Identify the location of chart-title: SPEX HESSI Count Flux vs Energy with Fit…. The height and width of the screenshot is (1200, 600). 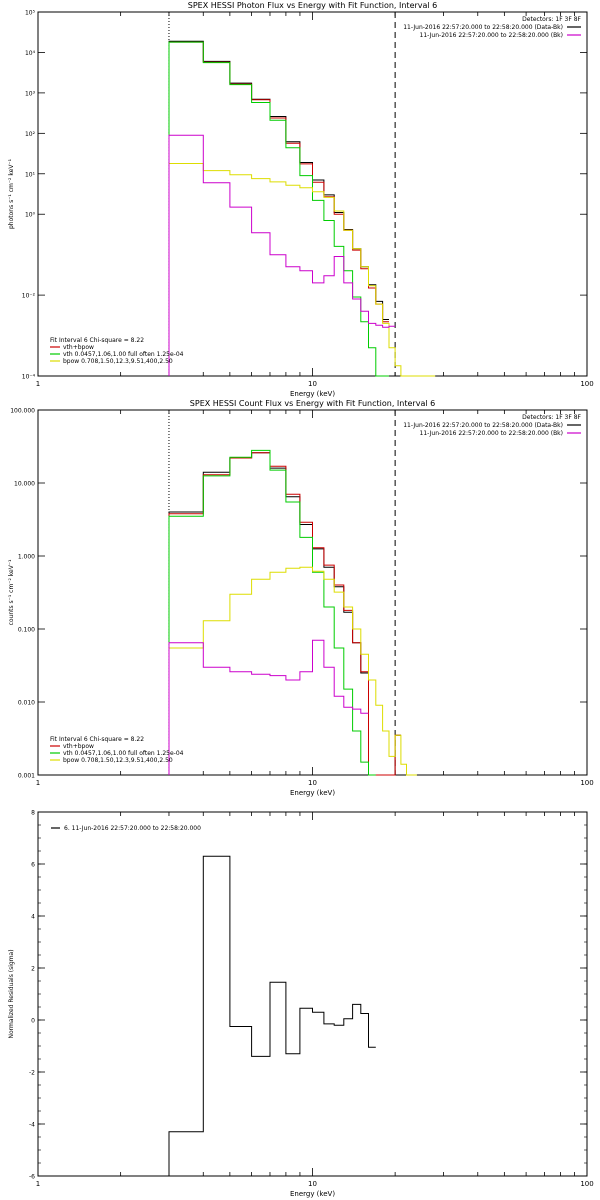
(312, 403).